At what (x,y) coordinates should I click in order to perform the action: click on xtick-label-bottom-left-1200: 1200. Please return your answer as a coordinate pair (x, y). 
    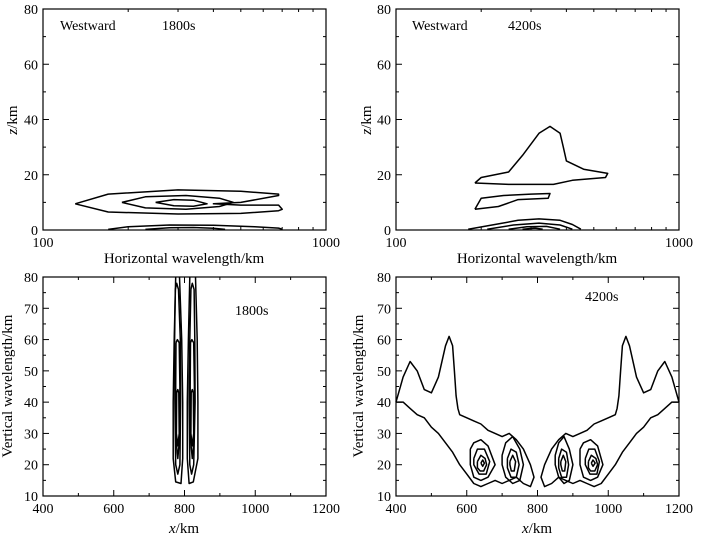
    Looking at the image, I should click on (326, 509).